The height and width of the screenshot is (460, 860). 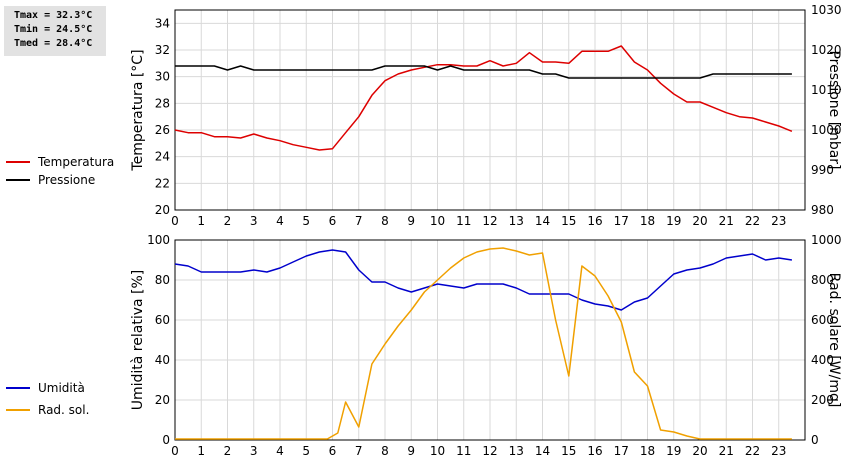 What do you see at coordinates (752, 221) in the screenshot?
I see `temp-pressure-x-tick-label: 22` at bounding box center [752, 221].